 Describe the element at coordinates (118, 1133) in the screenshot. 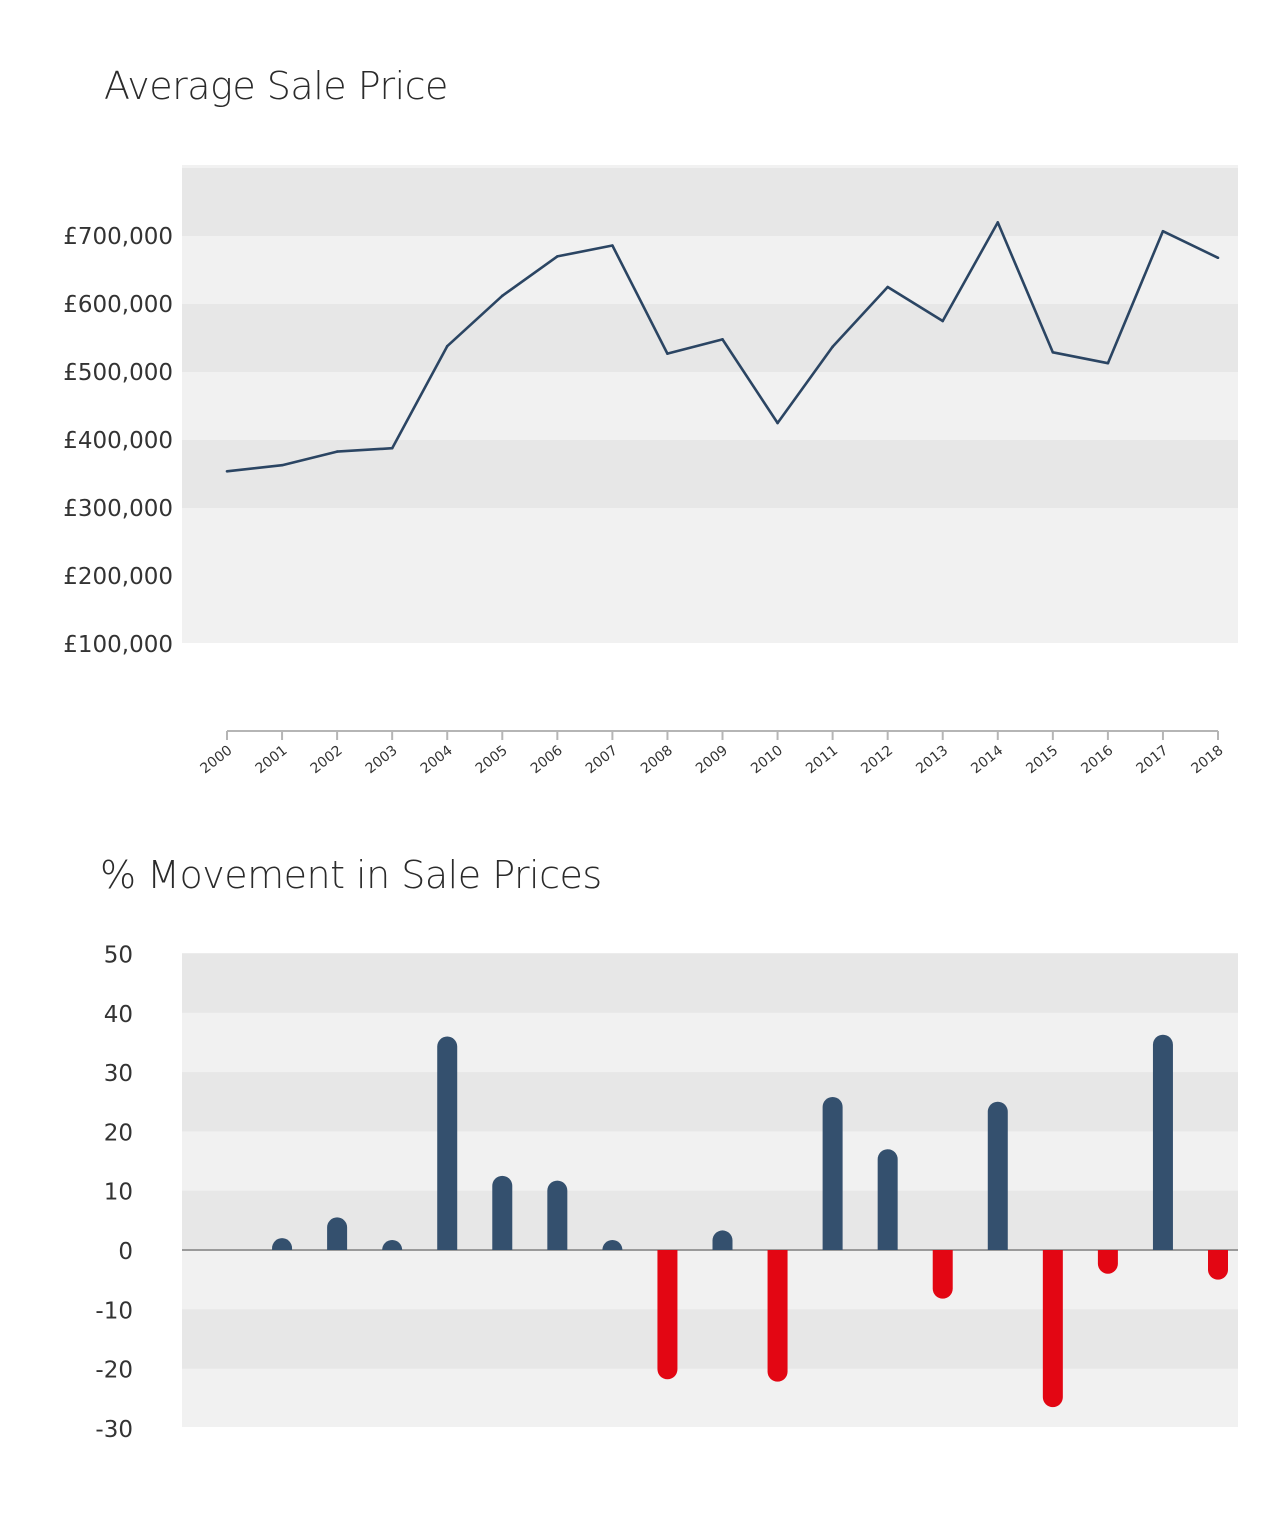

I see `y-tick-label: 20` at that location.